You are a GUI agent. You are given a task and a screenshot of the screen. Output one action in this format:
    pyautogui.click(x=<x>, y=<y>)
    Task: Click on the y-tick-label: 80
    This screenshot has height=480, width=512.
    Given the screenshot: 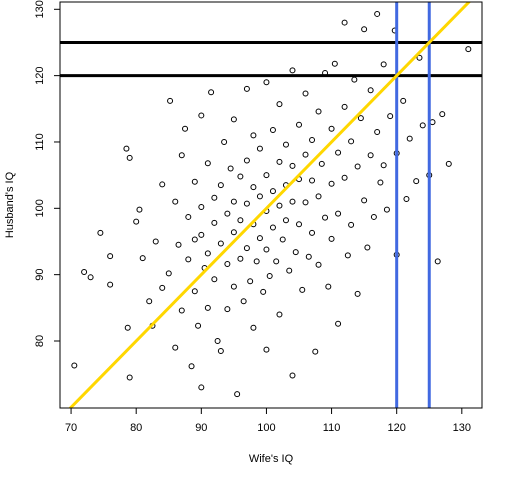 What is the action you would take?
    pyautogui.click(x=40, y=341)
    